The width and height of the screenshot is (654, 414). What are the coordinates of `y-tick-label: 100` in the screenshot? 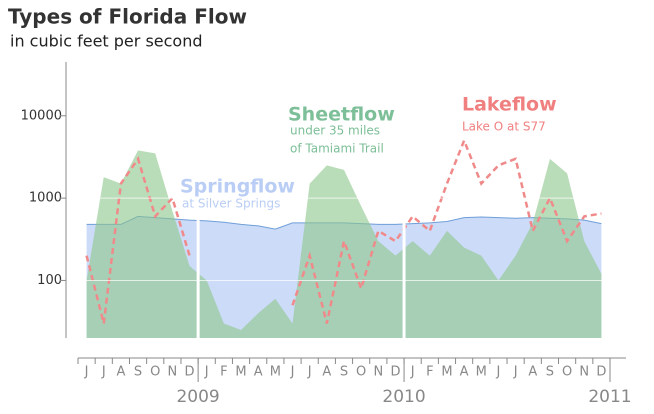 It's located at (49, 280).